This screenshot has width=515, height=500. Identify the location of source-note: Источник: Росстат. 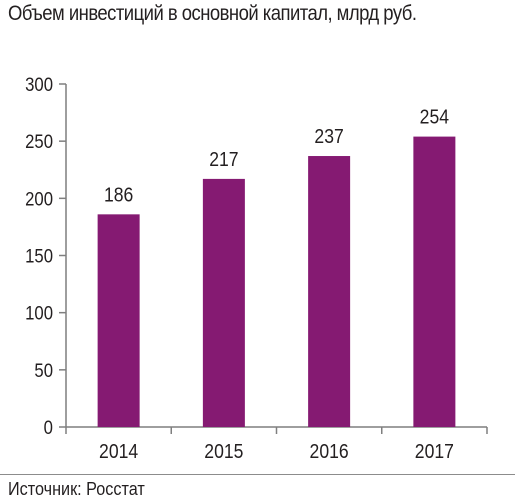
(76, 489).